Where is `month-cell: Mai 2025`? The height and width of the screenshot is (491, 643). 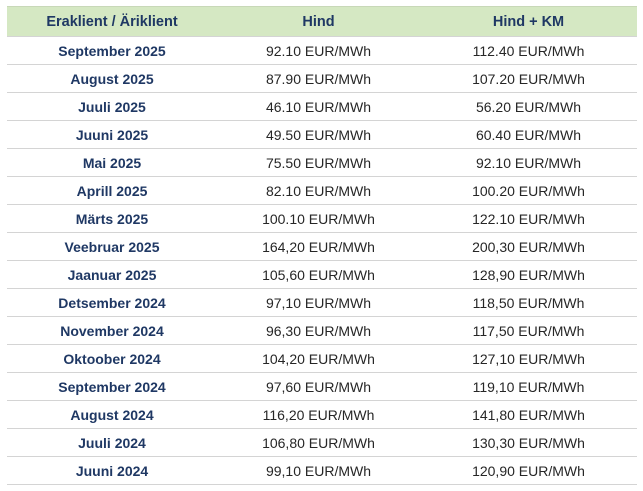
month-cell: Mai 2025 is located at coordinates (112, 162).